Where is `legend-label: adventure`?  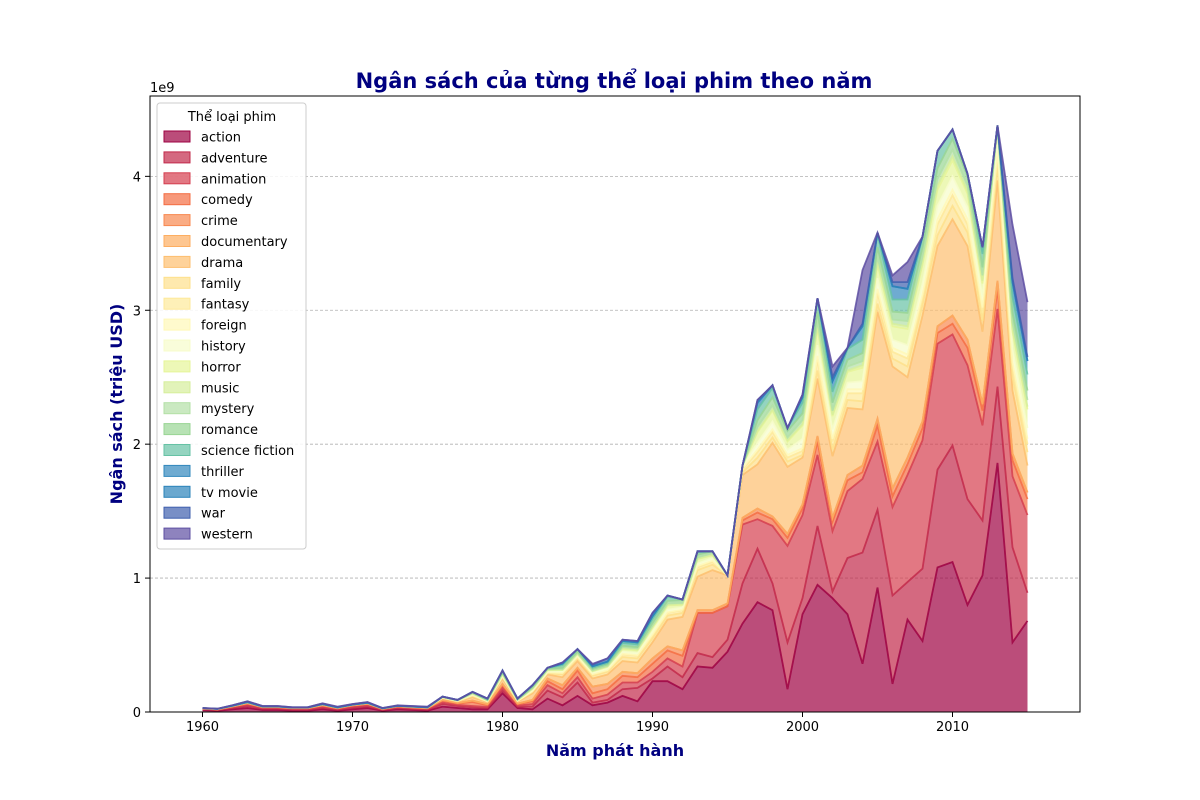 legend-label: adventure is located at coordinates (234, 158).